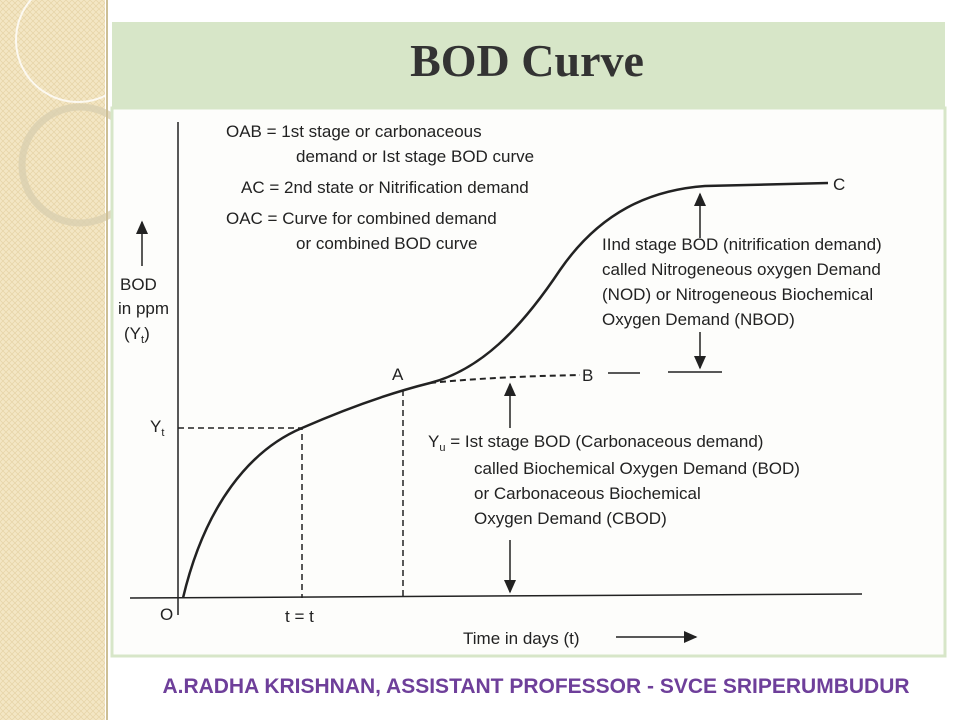 Image resolution: width=960 pixels, height=720 pixels. What do you see at coordinates (361, 218) in the screenshot?
I see `legend-line: OAC = Curve for combined demand` at bounding box center [361, 218].